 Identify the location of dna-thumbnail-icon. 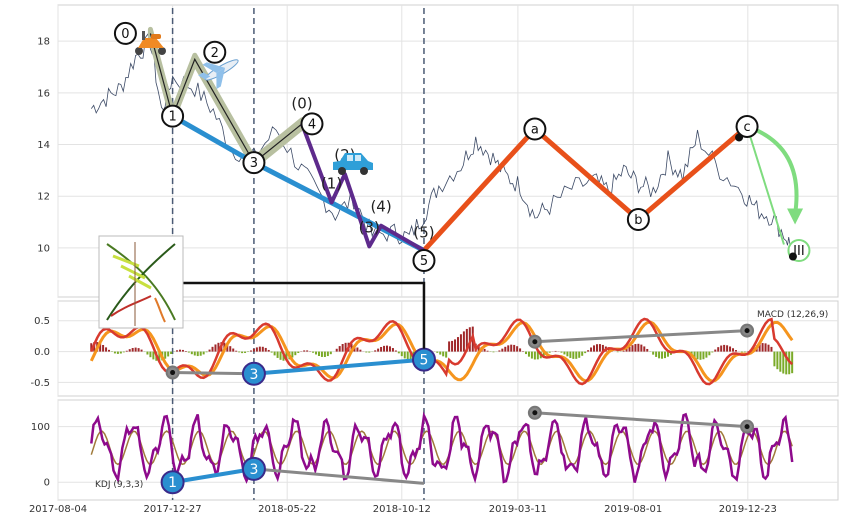
(141, 282).